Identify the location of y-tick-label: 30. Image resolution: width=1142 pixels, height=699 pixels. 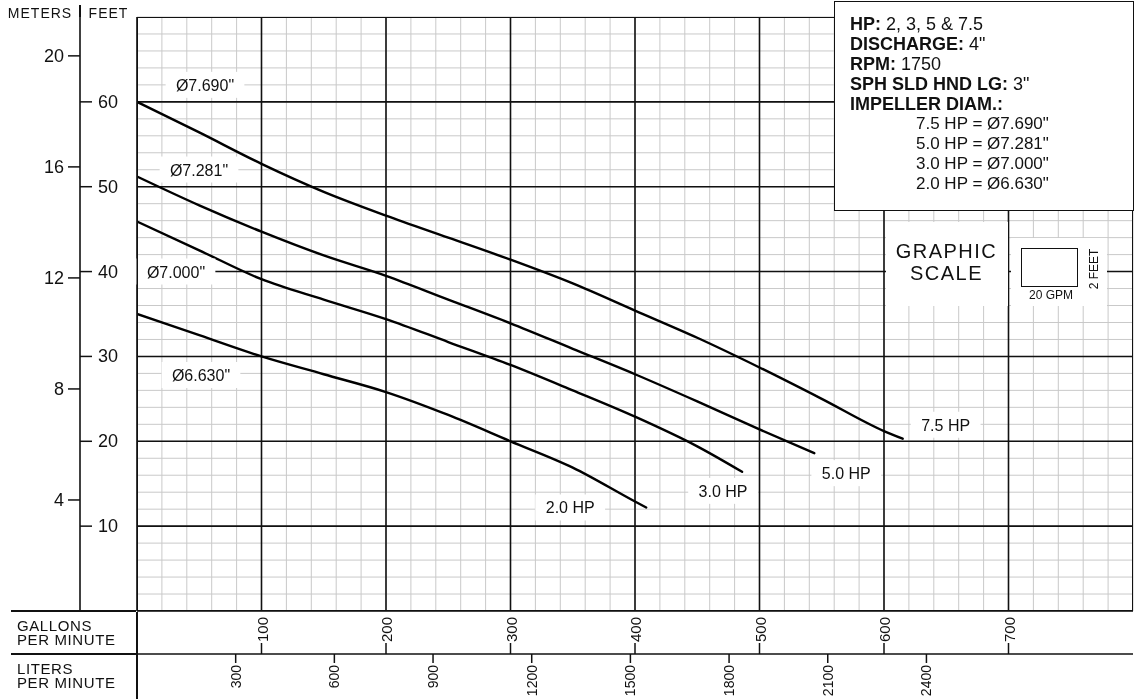
(108, 356).